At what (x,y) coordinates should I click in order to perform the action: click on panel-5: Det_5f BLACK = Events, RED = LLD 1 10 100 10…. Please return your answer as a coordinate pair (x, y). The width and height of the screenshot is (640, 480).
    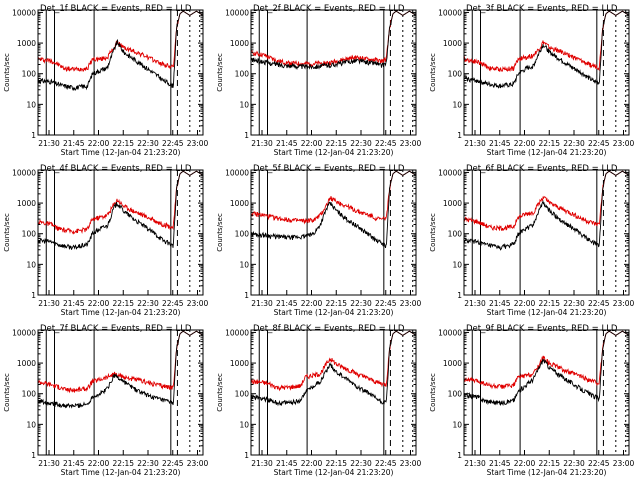
    Looking at the image, I should click on (319, 240).